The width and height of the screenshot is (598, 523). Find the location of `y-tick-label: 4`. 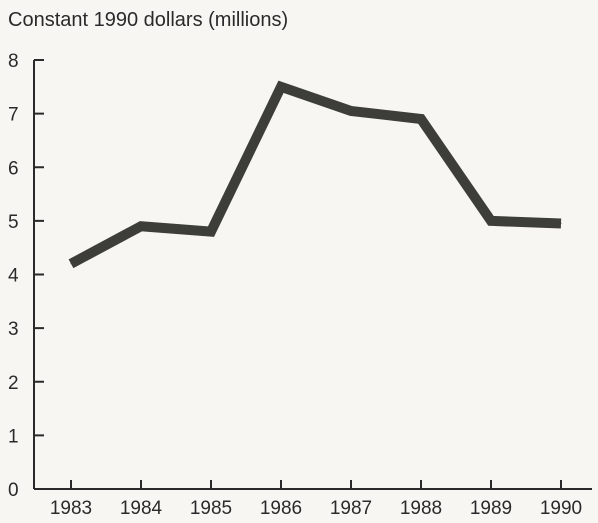

y-tick-label: 4 is located at coordinates (13, 276).